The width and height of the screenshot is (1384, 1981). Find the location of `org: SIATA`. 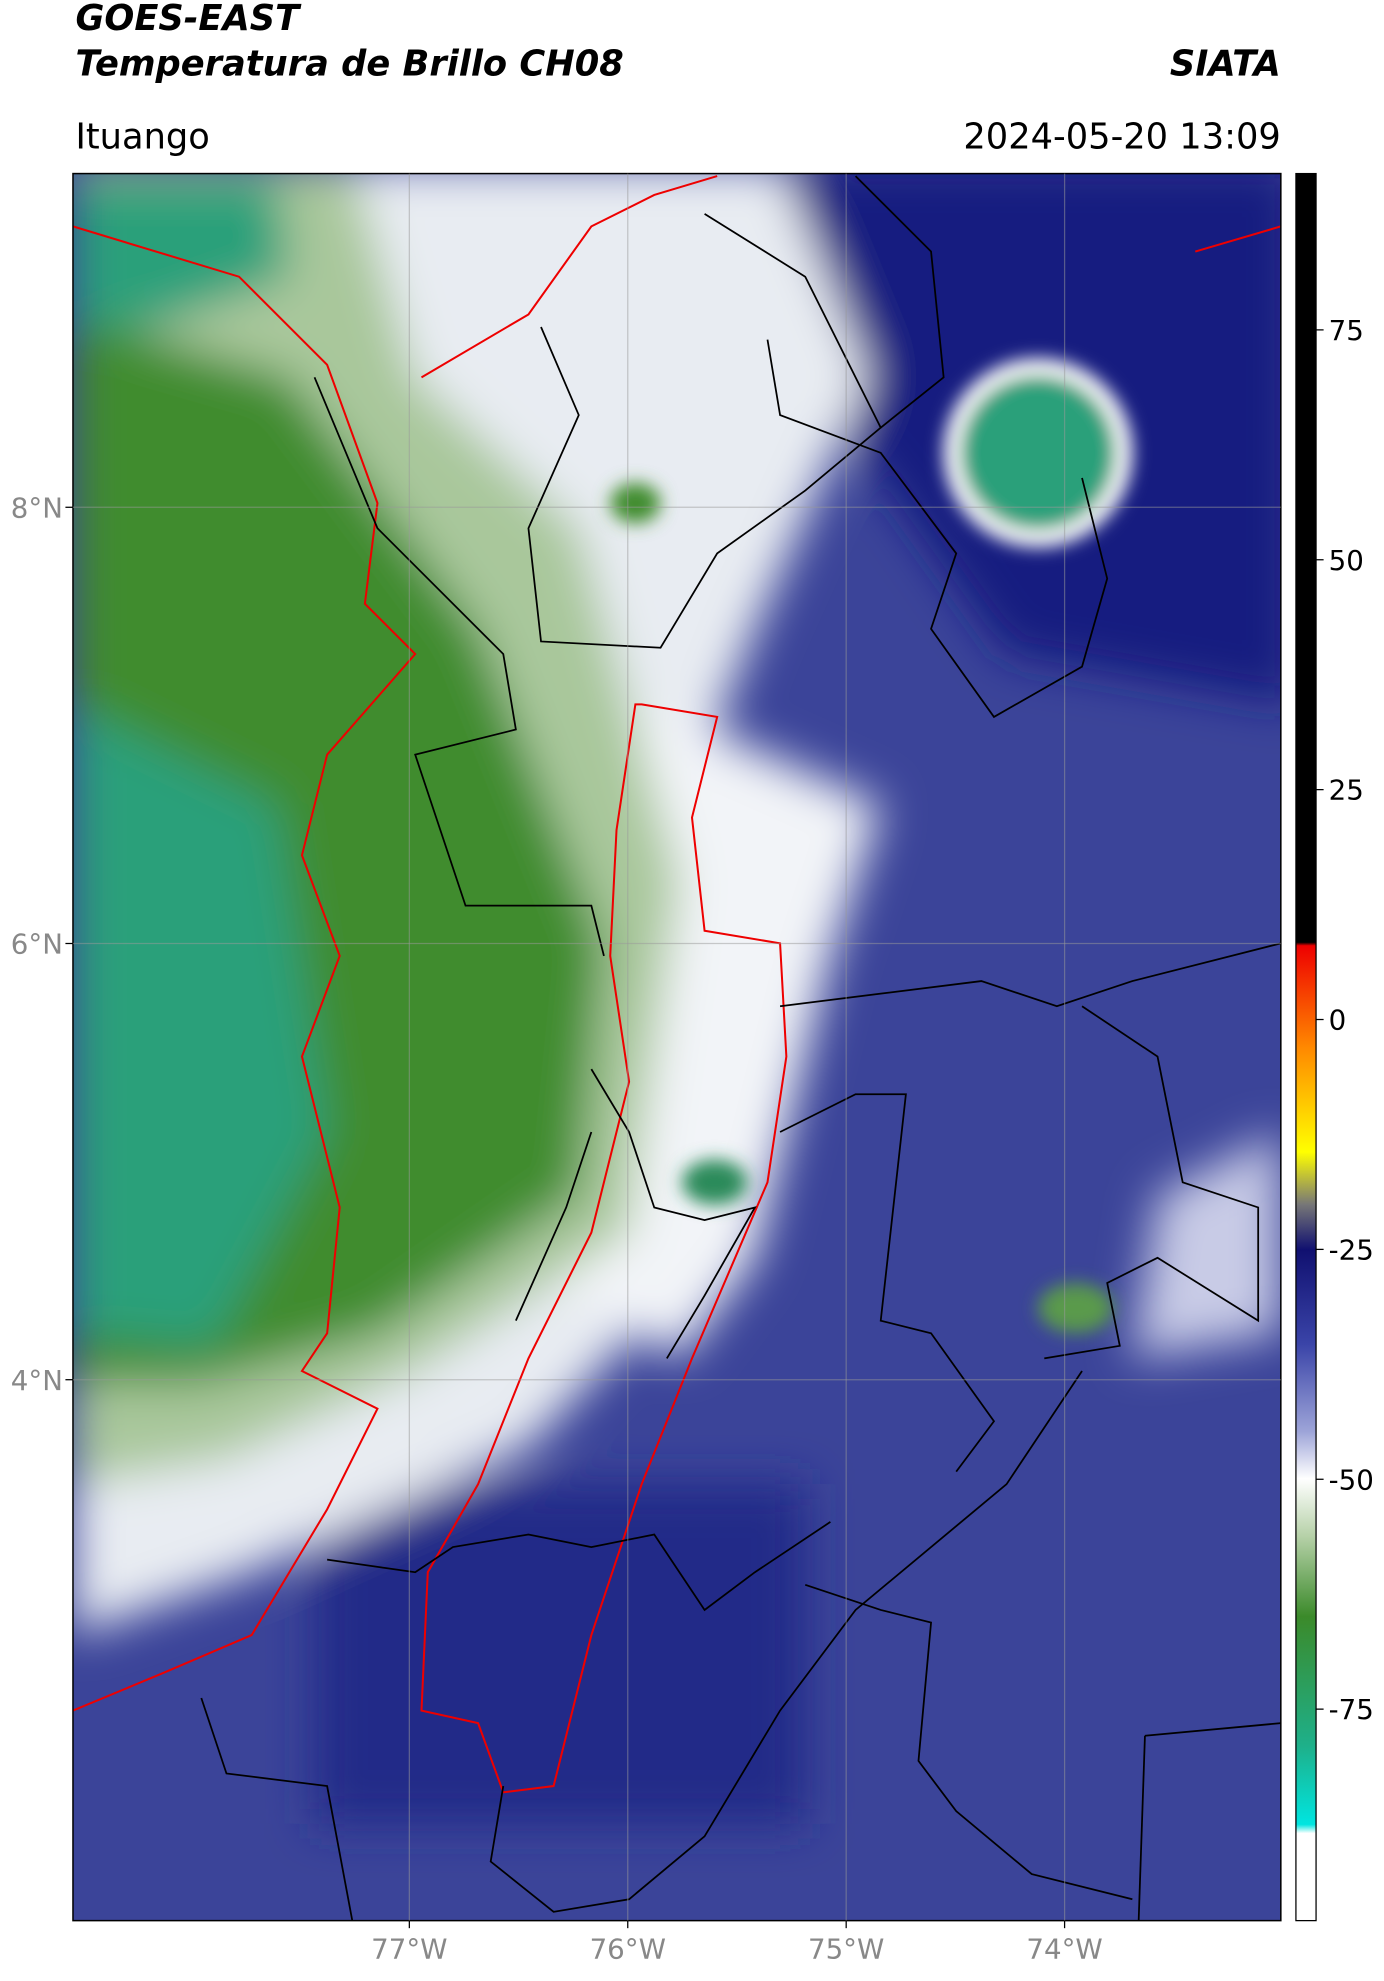

org: SIATA is located at coordinates (1225, 63).